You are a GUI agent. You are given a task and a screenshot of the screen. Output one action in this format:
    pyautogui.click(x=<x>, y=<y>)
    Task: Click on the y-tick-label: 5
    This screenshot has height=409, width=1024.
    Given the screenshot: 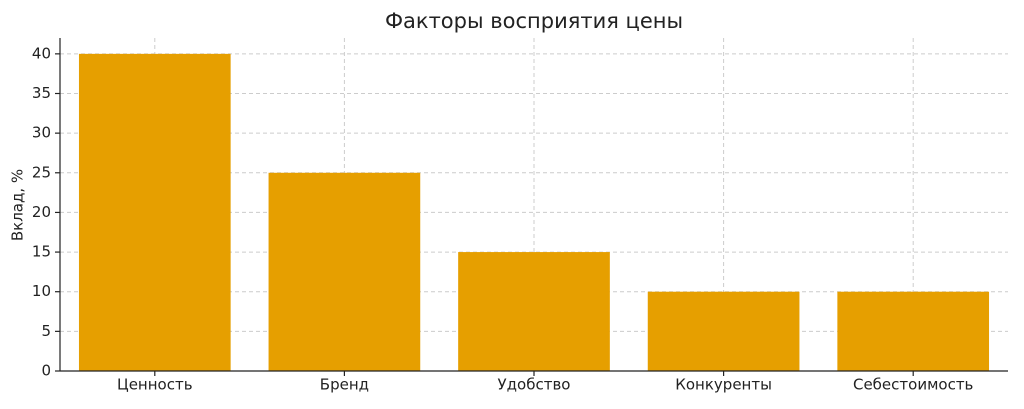 What is the action you would take?
    pyautogui.click(x=46, y=331)
    